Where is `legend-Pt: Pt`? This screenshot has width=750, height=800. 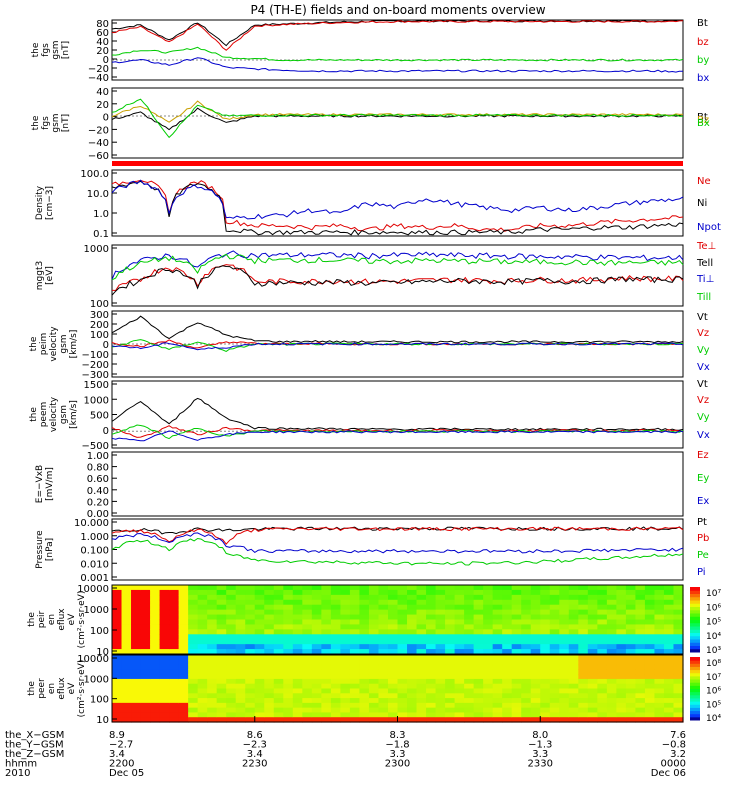 legend-Pt: Pt is located at coordinates (702, 522).